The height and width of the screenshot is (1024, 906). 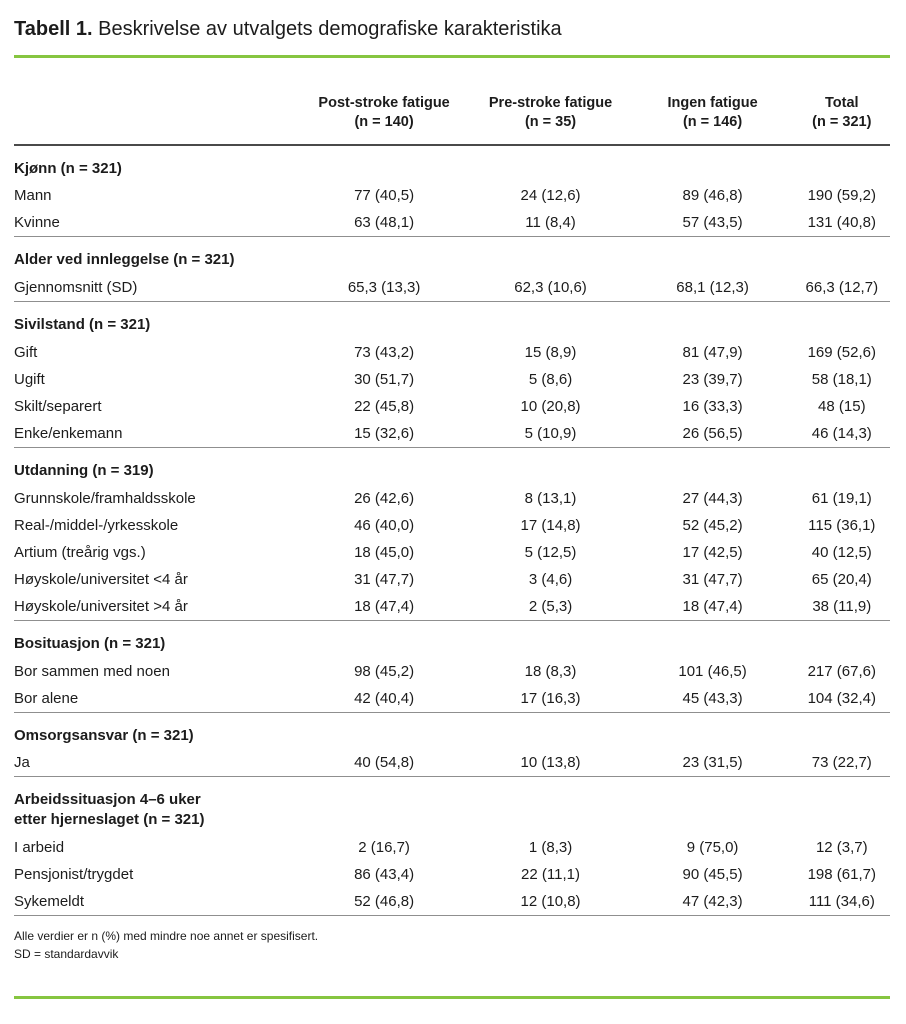 What do you see at coordinates (384, 407) in the screenshot?
I see `cell-value: 22 (45,8)` at bounding box center [384, 407].